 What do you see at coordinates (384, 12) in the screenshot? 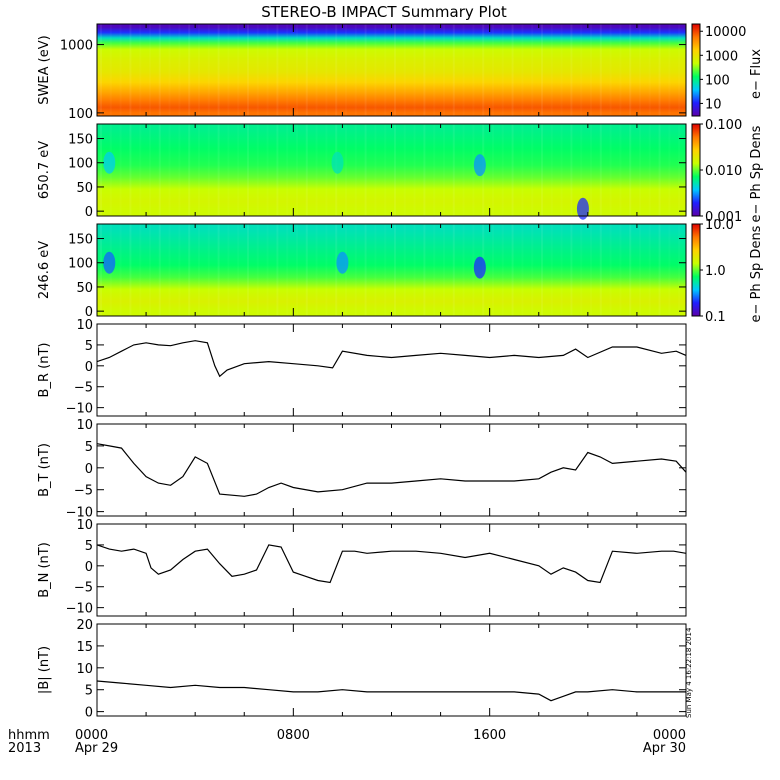
I see `plot-title: STEREO-B IMPACT Summary Plot` at bounding box center [384, 12].